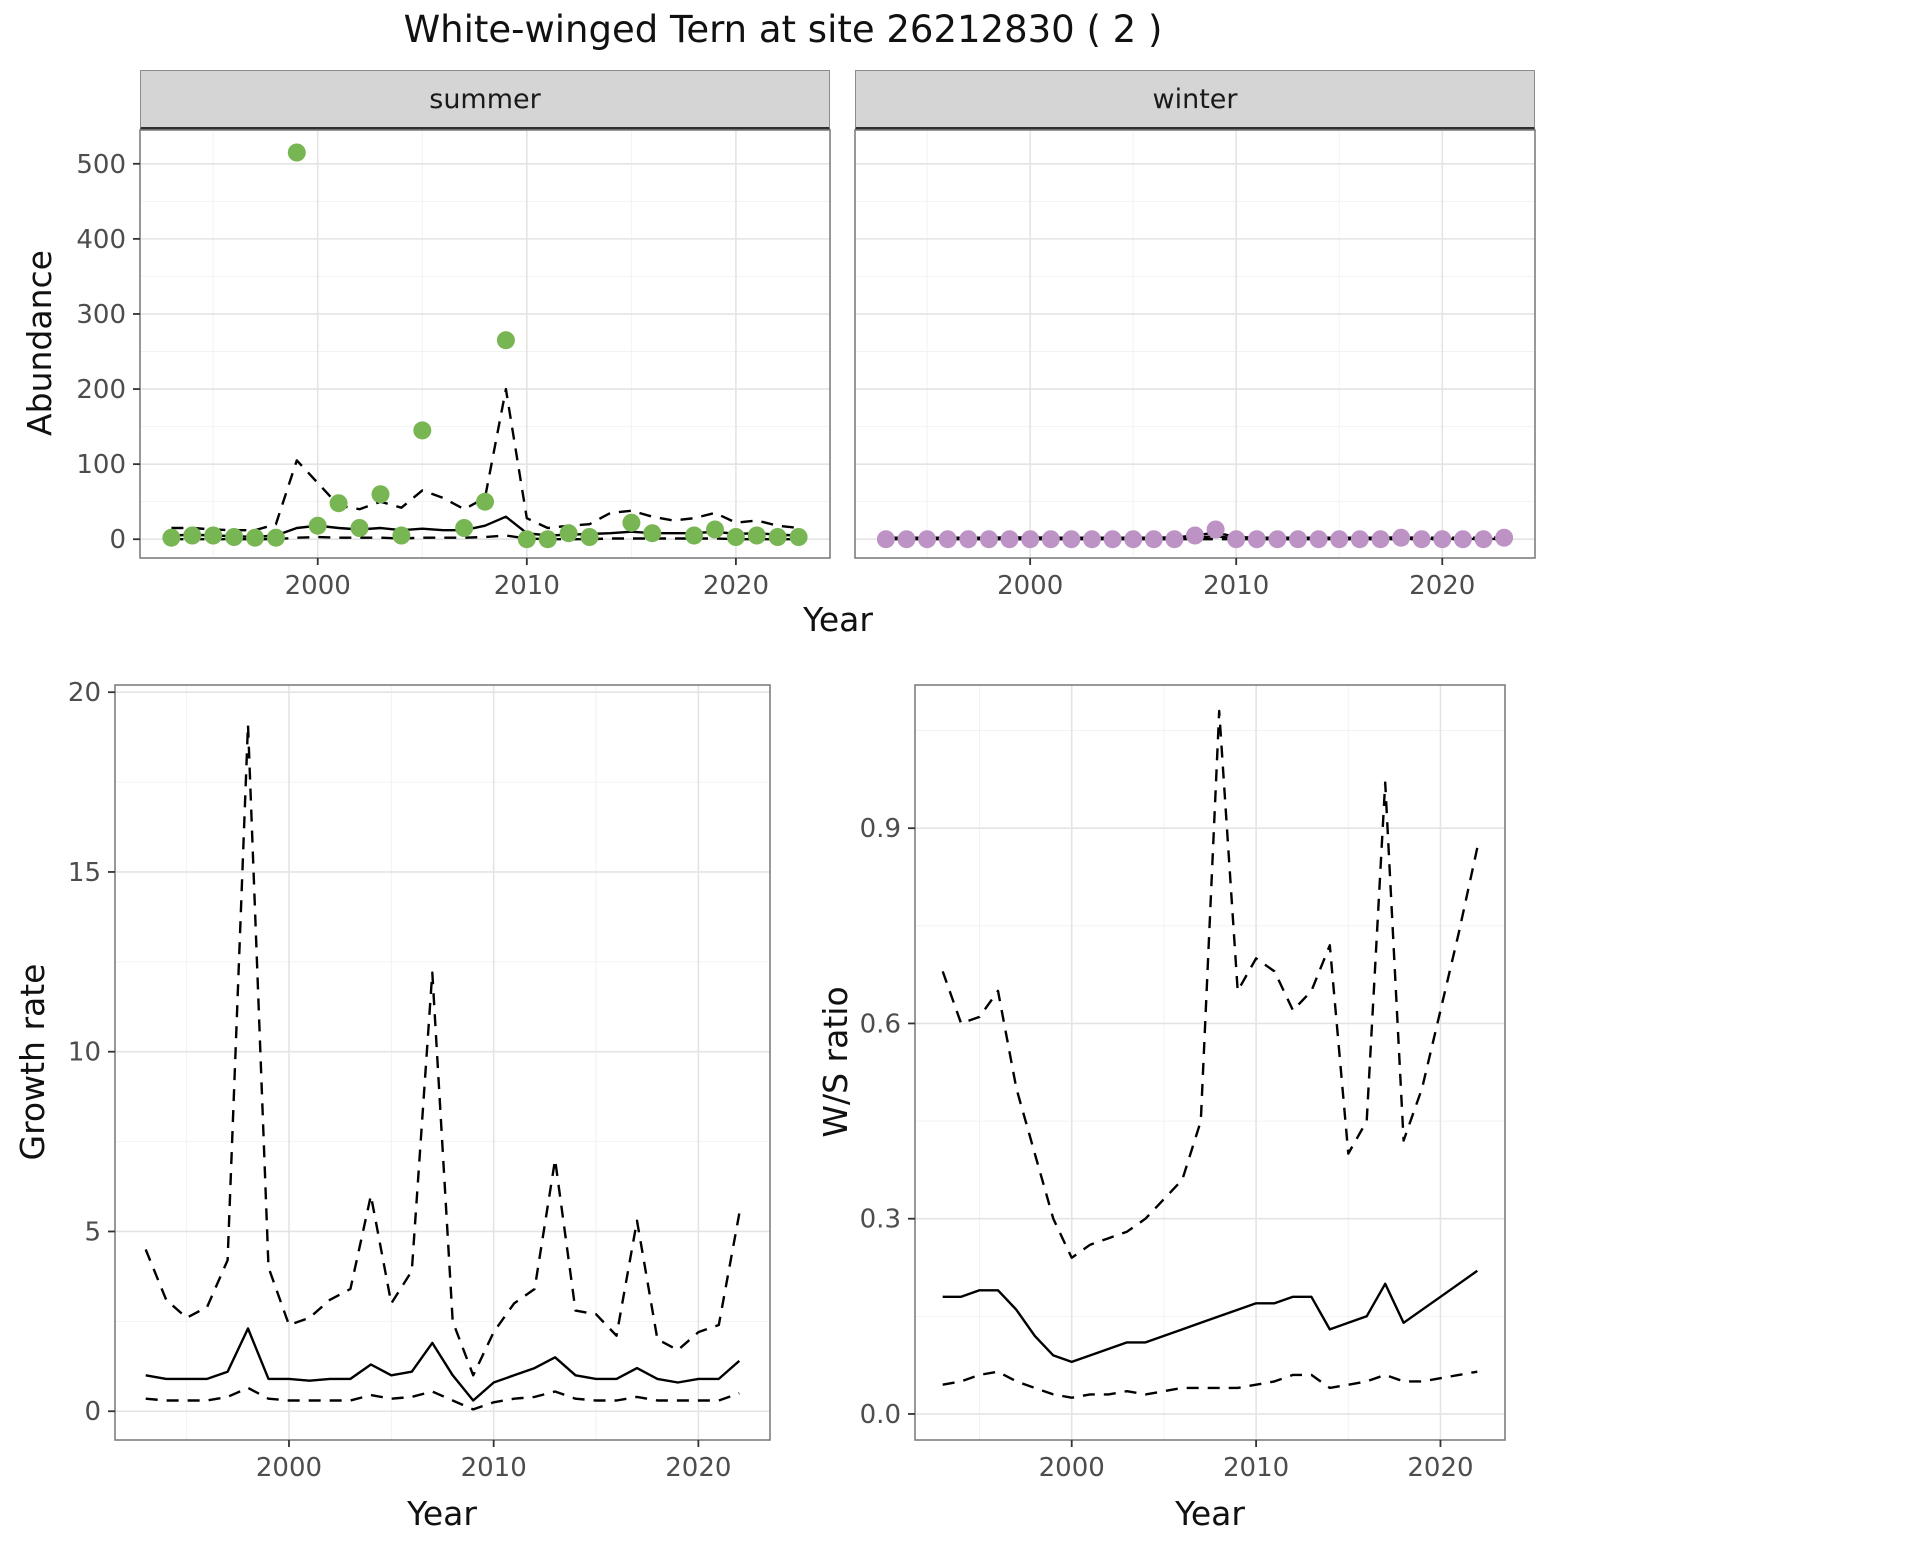 This screenshot has width=1920, height=1560. Describe the element at coordinates (92, 1232) in the screenshot. I see `y-tick-label: 5` at that location.